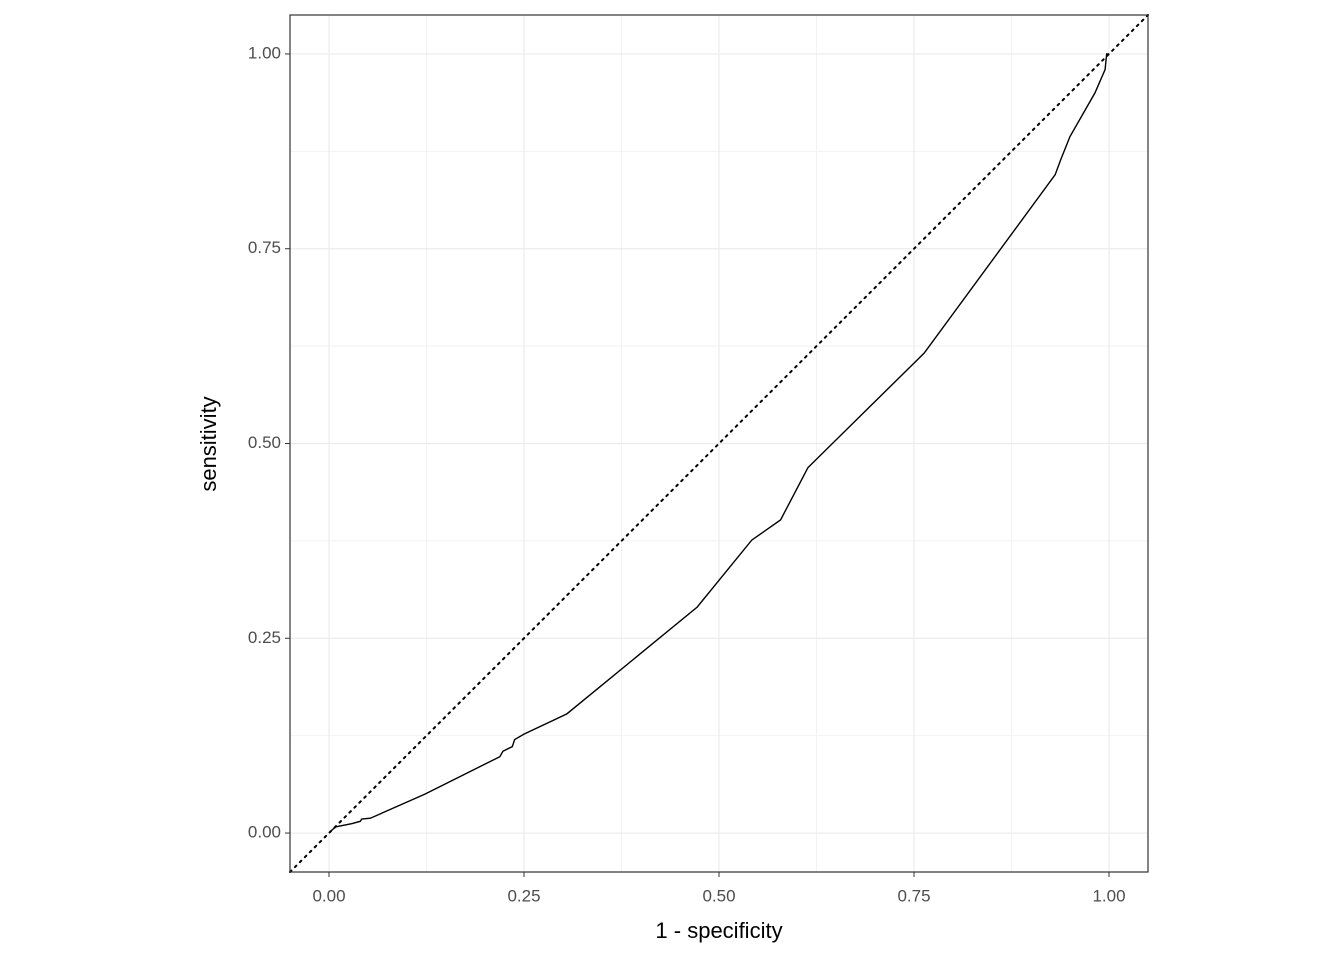  I want to click on y-tick-label: 0.50, so click(264, 442).